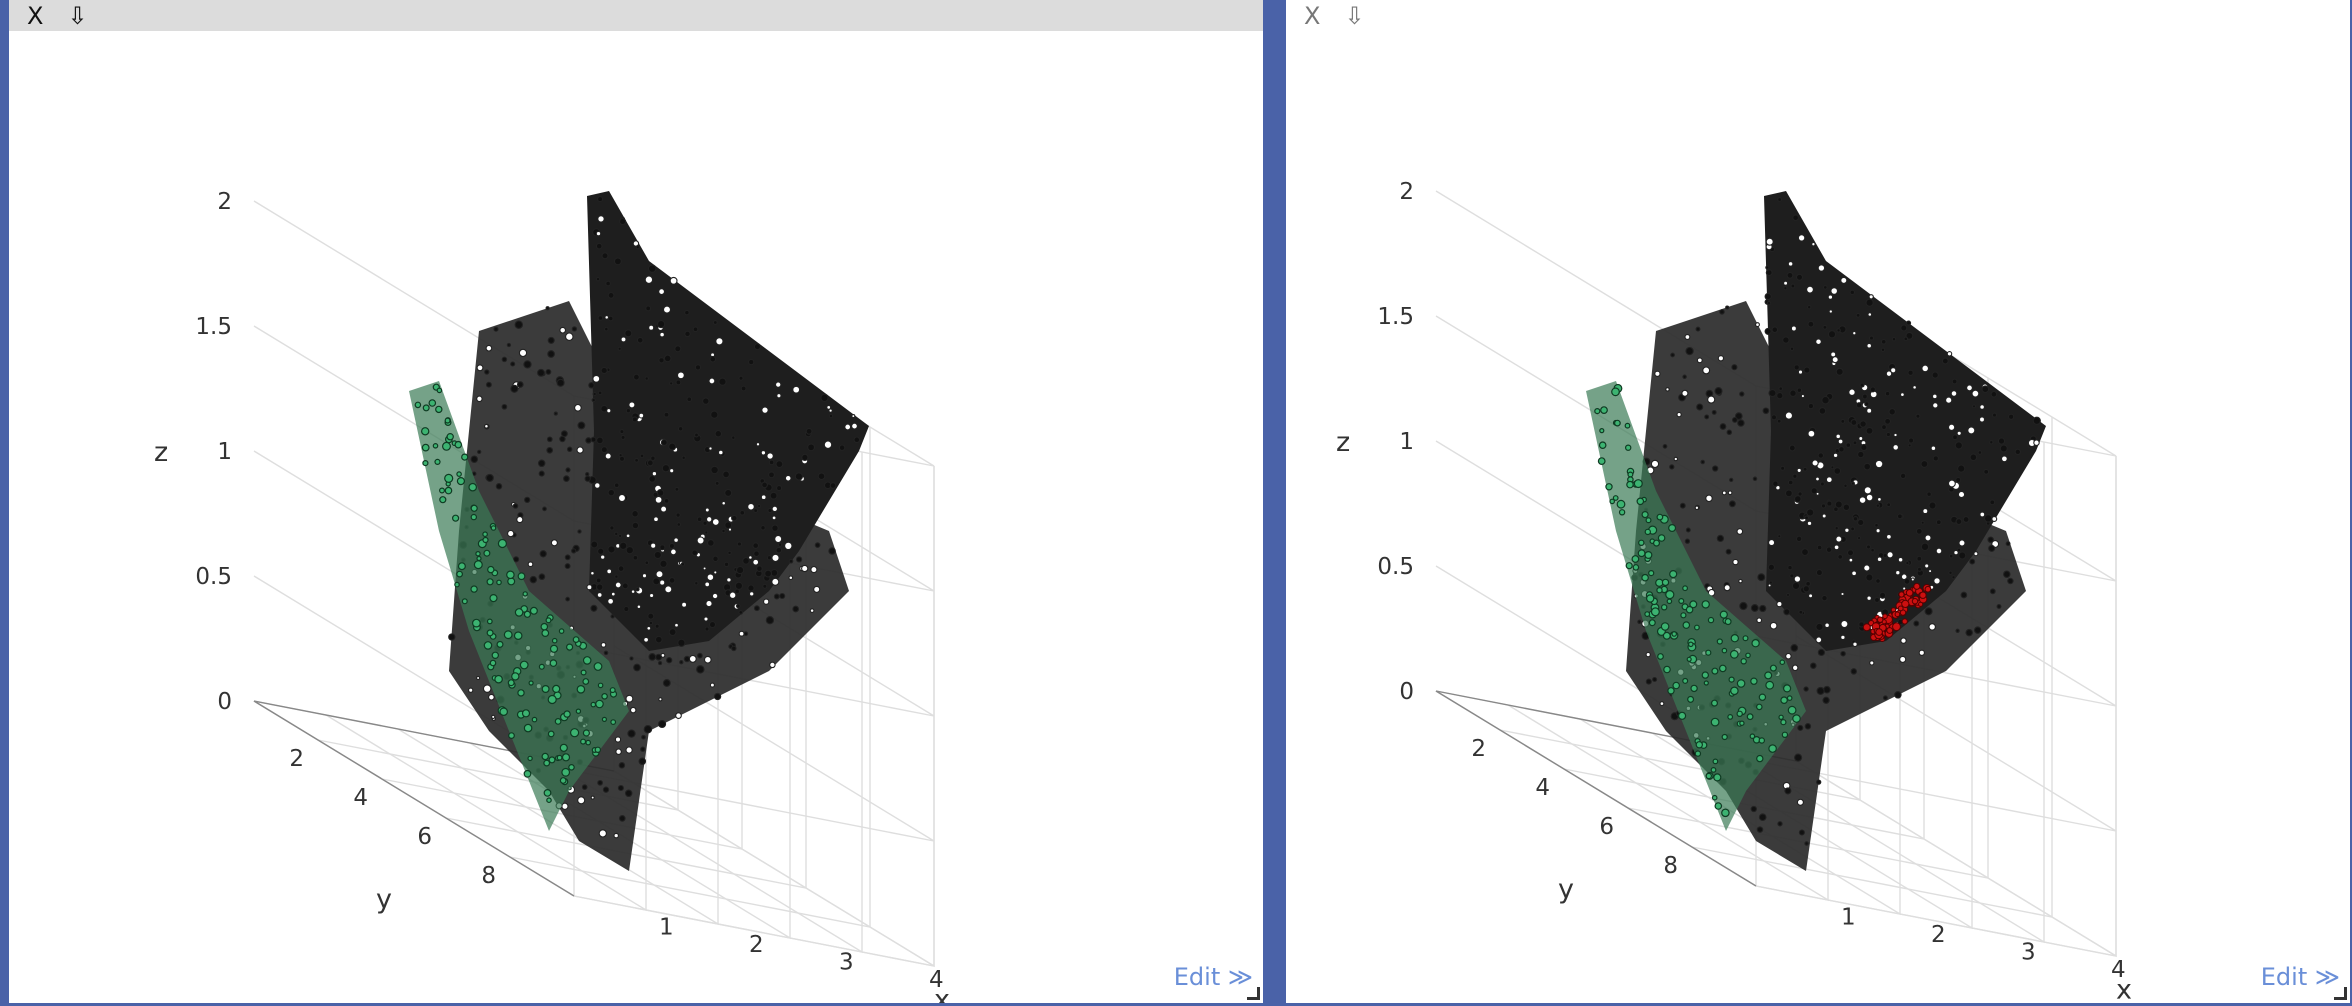 The image size is (2352, 1006). Describe the element at coordinates (1696, 606) in the screenshot. I see `point-cloud-green` at that location.